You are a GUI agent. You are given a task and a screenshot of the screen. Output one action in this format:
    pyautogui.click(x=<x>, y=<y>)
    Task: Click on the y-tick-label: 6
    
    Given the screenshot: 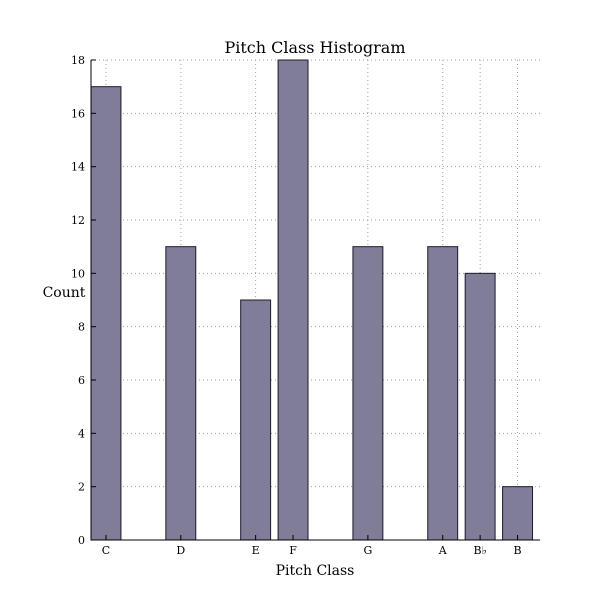 What is the action you would take?
    pyautogui.click(x=81, y=380)
    